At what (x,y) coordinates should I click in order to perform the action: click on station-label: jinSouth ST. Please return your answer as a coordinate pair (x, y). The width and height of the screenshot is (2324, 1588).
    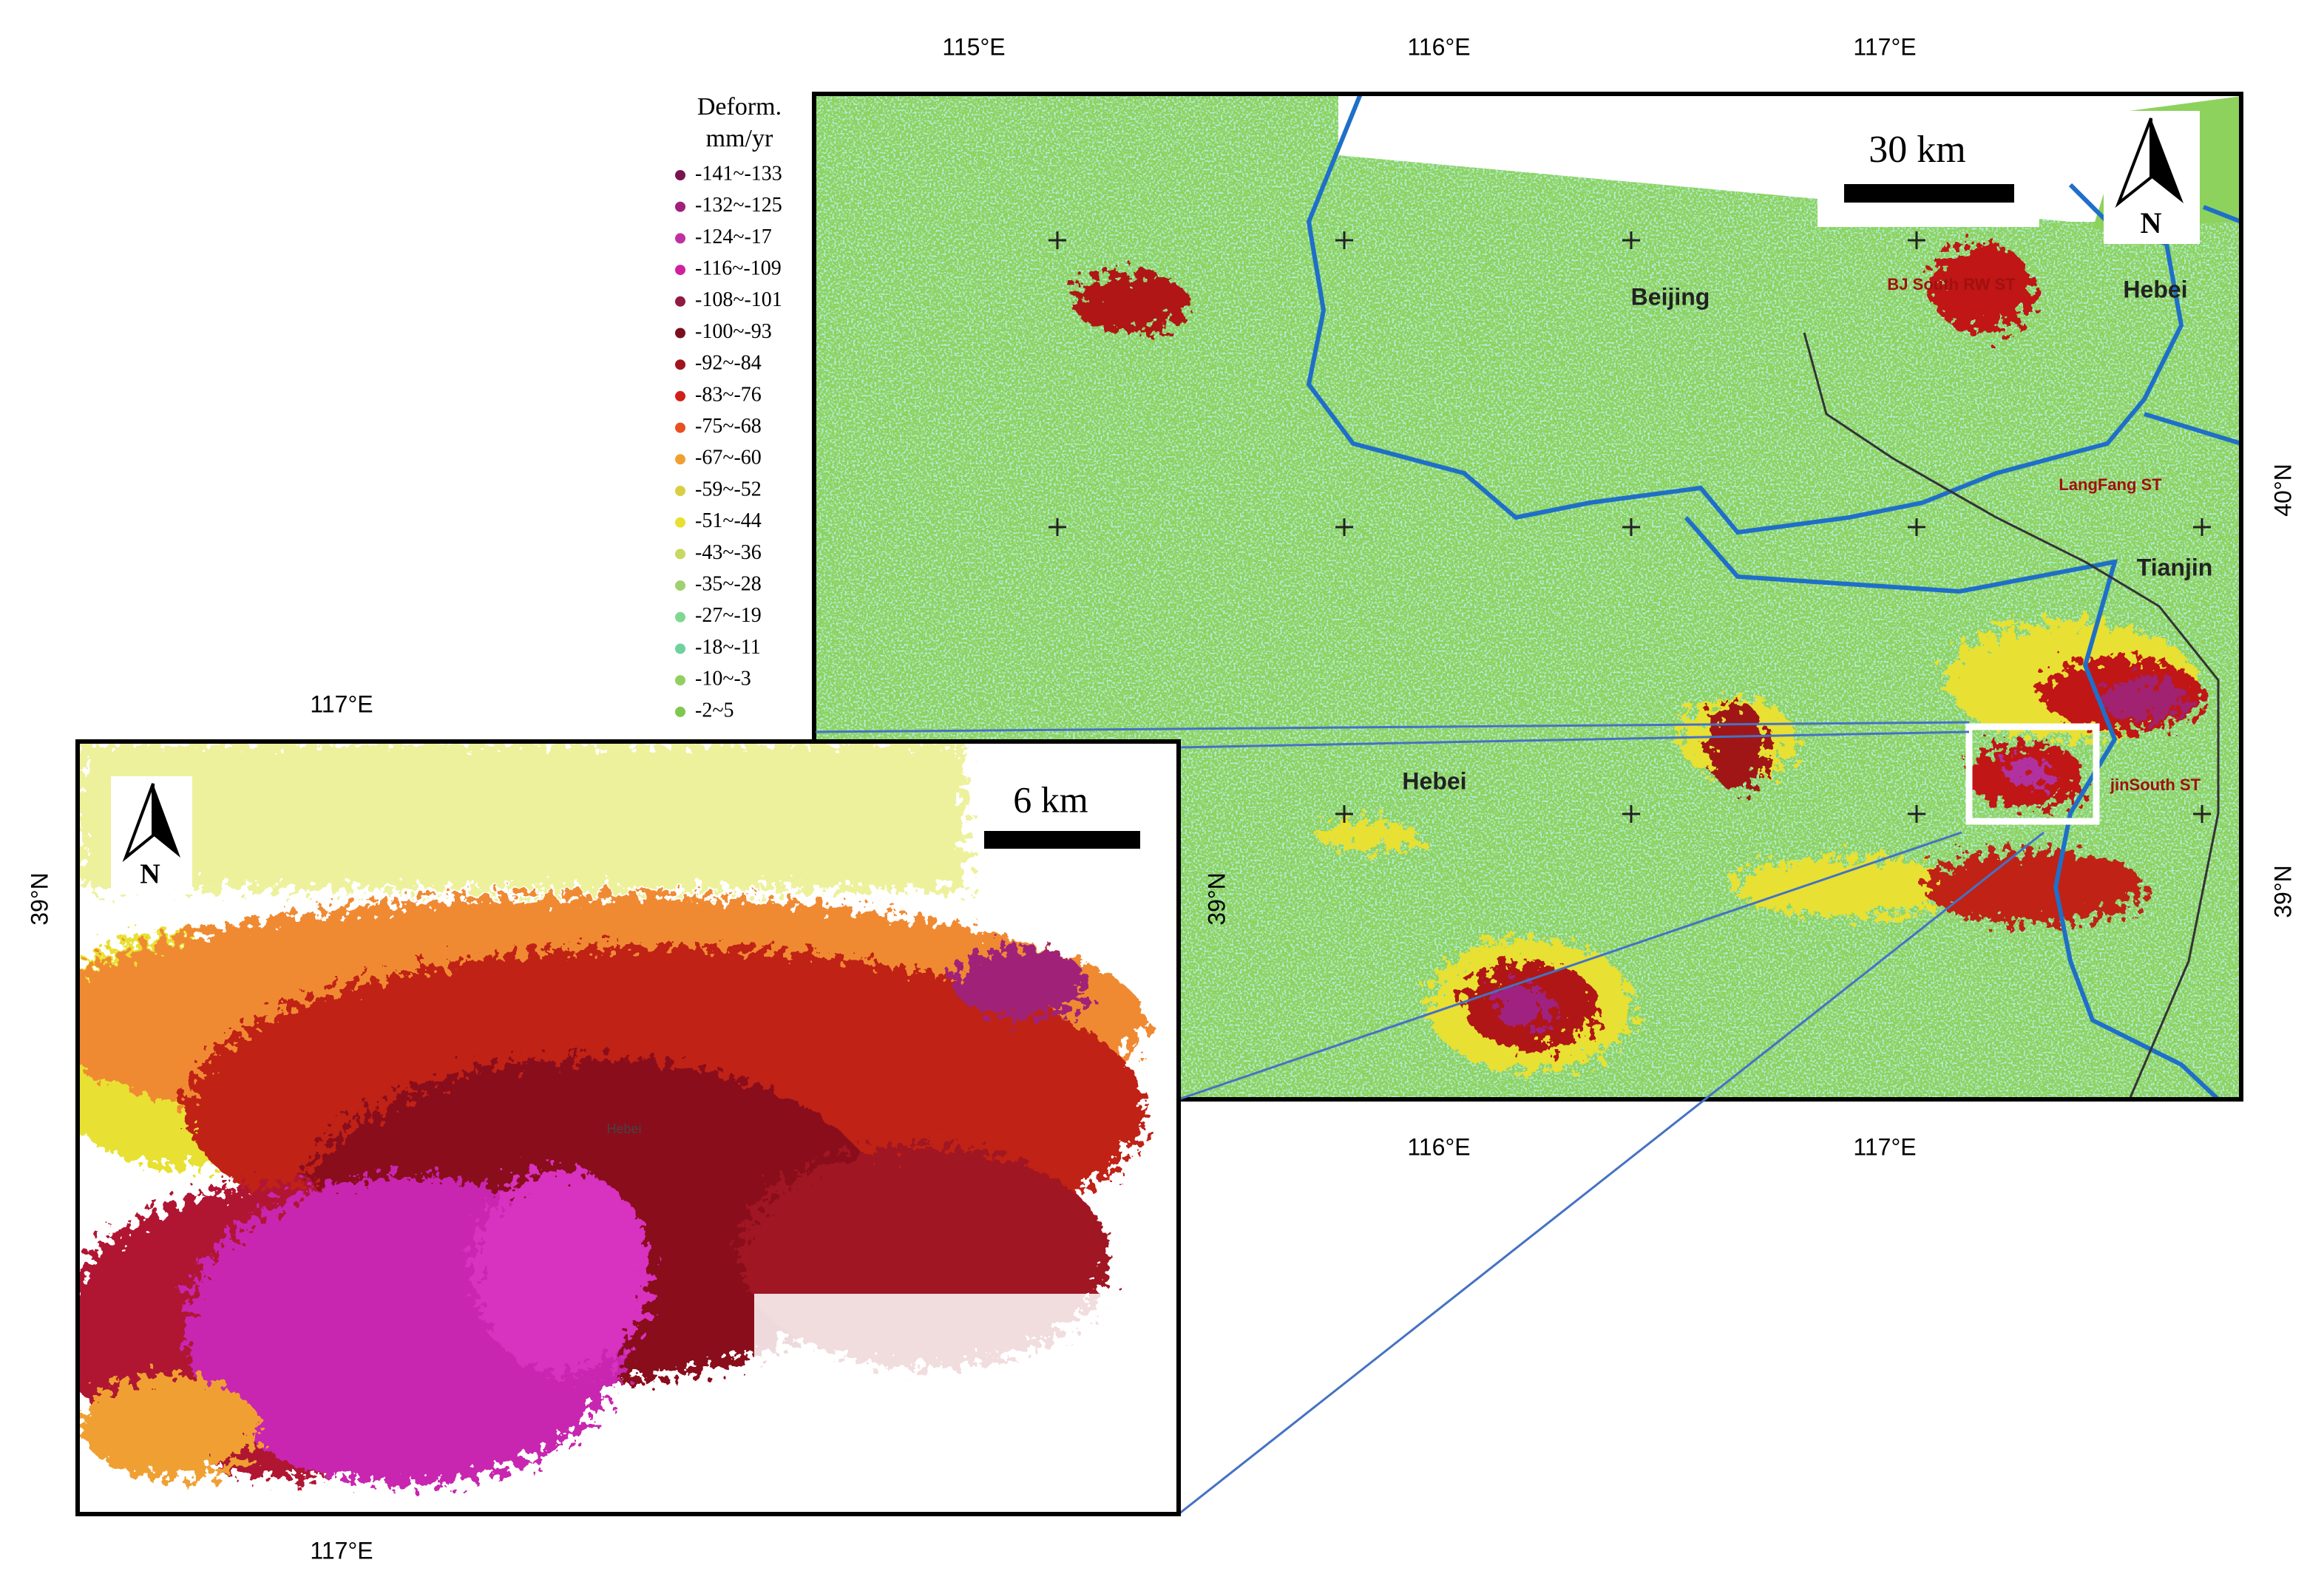
    Looking at the image, I should click on (2155, 785).